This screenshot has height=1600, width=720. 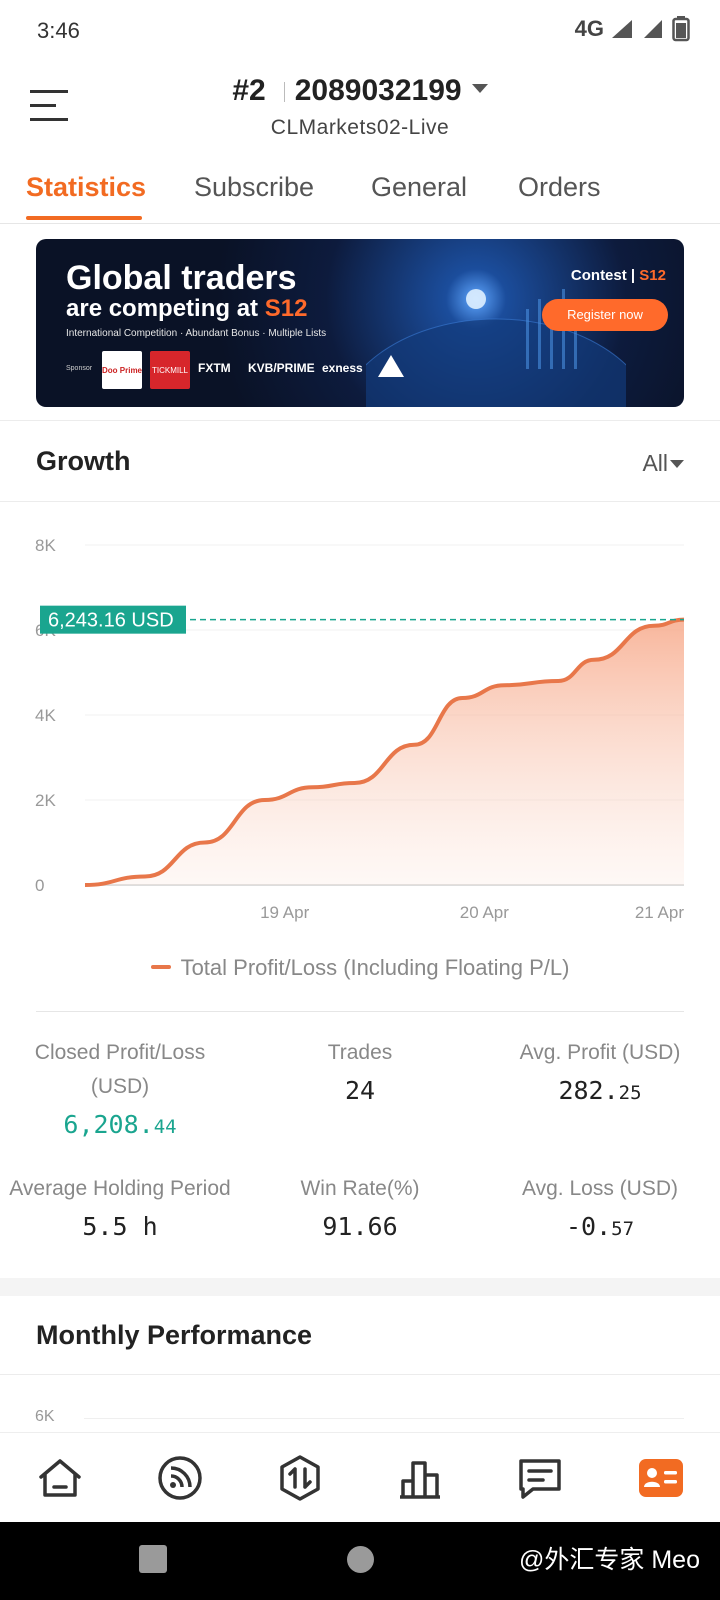 What do you see at coordinates (360, 1090) in the screenshot?
I see `stat-value: 24` at bounding box center [360, 1090].